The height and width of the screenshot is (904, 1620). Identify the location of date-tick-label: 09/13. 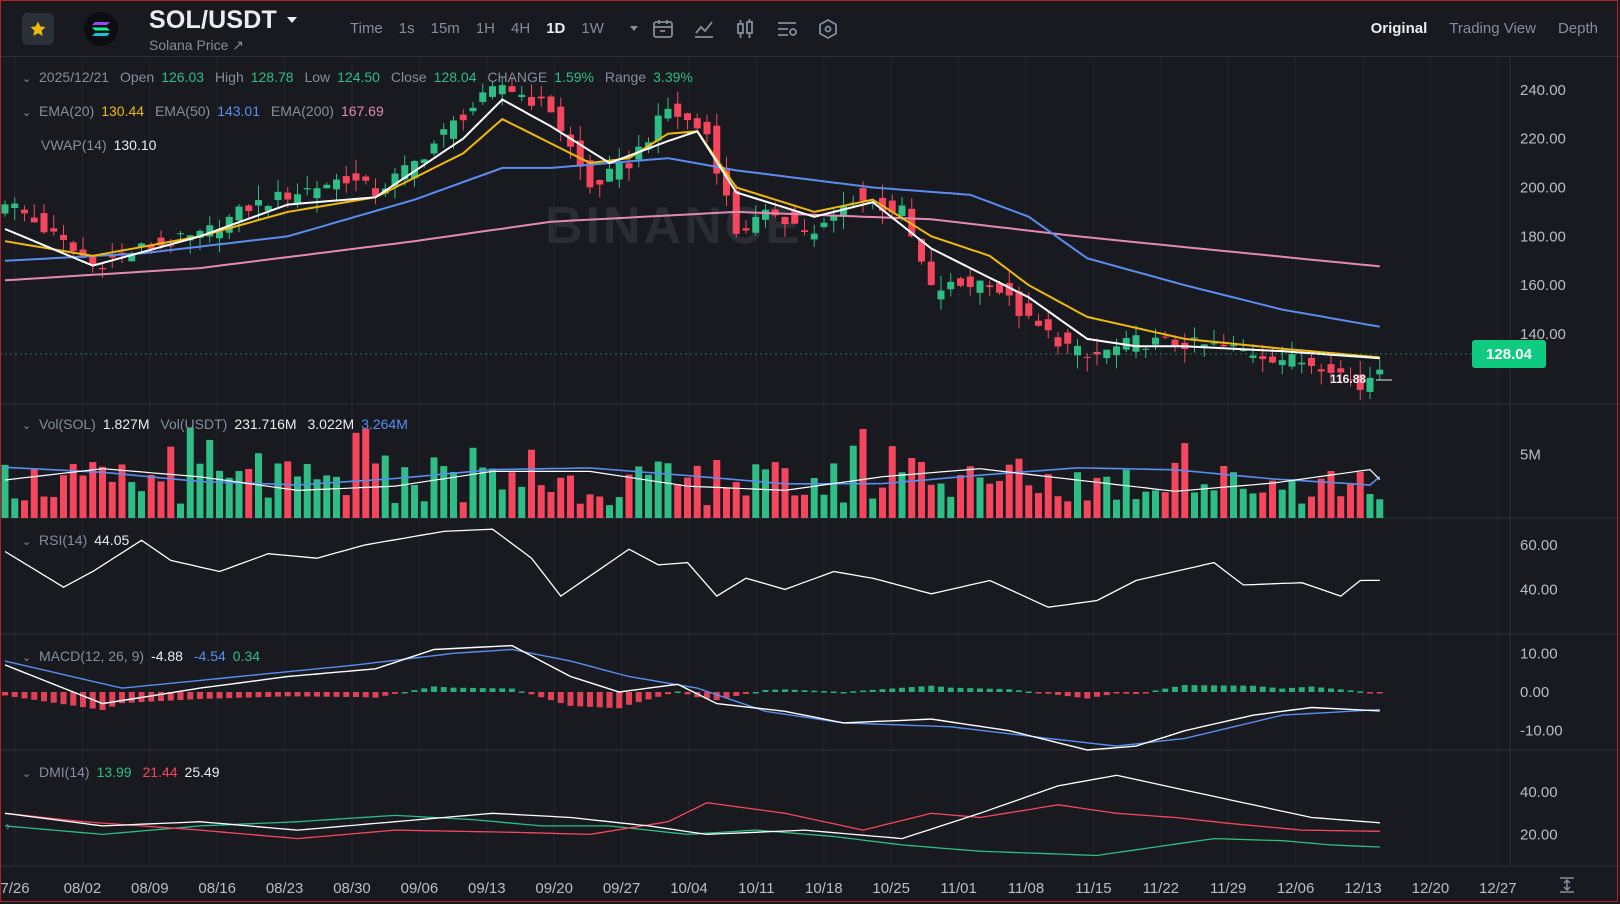
(487, 888).